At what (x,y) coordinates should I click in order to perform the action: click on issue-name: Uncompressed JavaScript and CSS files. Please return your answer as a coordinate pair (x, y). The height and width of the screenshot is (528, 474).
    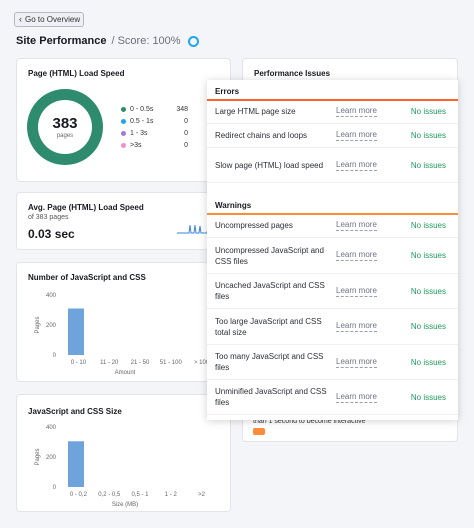
    Looking at the image, I should click on (269, 255).